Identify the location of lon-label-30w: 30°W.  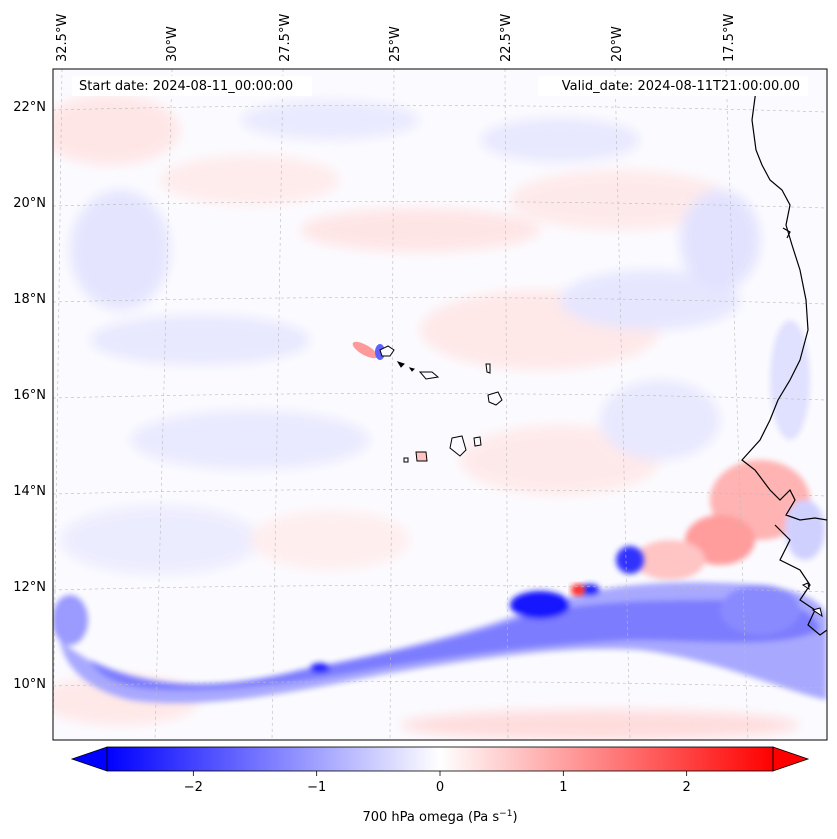
(172, 44).